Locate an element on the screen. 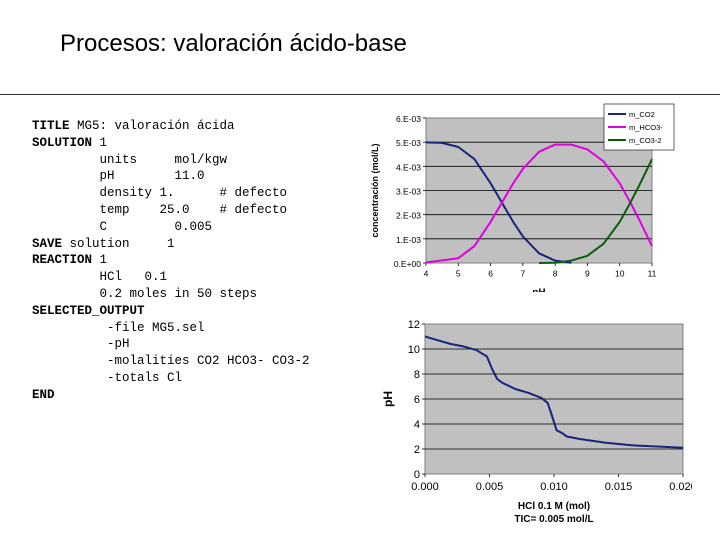  code-line: 0.2 moles in 50 steps is located at coordinates (145, 293).